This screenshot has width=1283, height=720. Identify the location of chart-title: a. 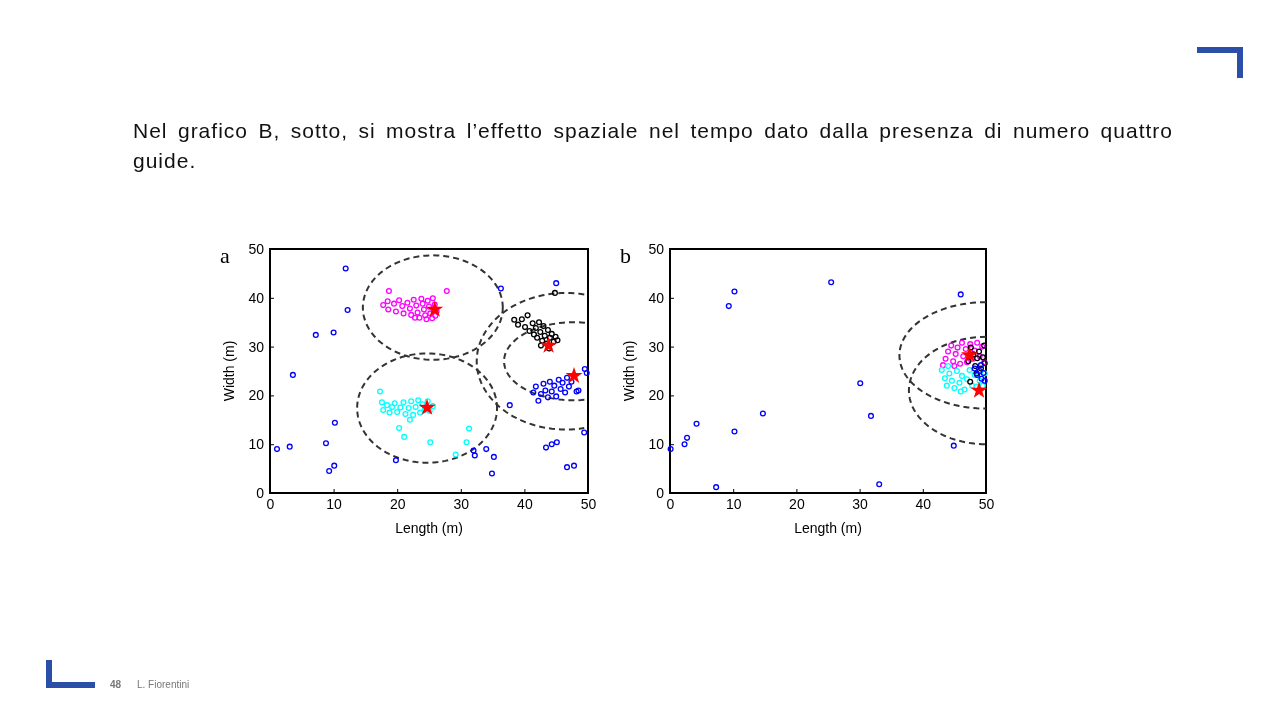
(225, 255).